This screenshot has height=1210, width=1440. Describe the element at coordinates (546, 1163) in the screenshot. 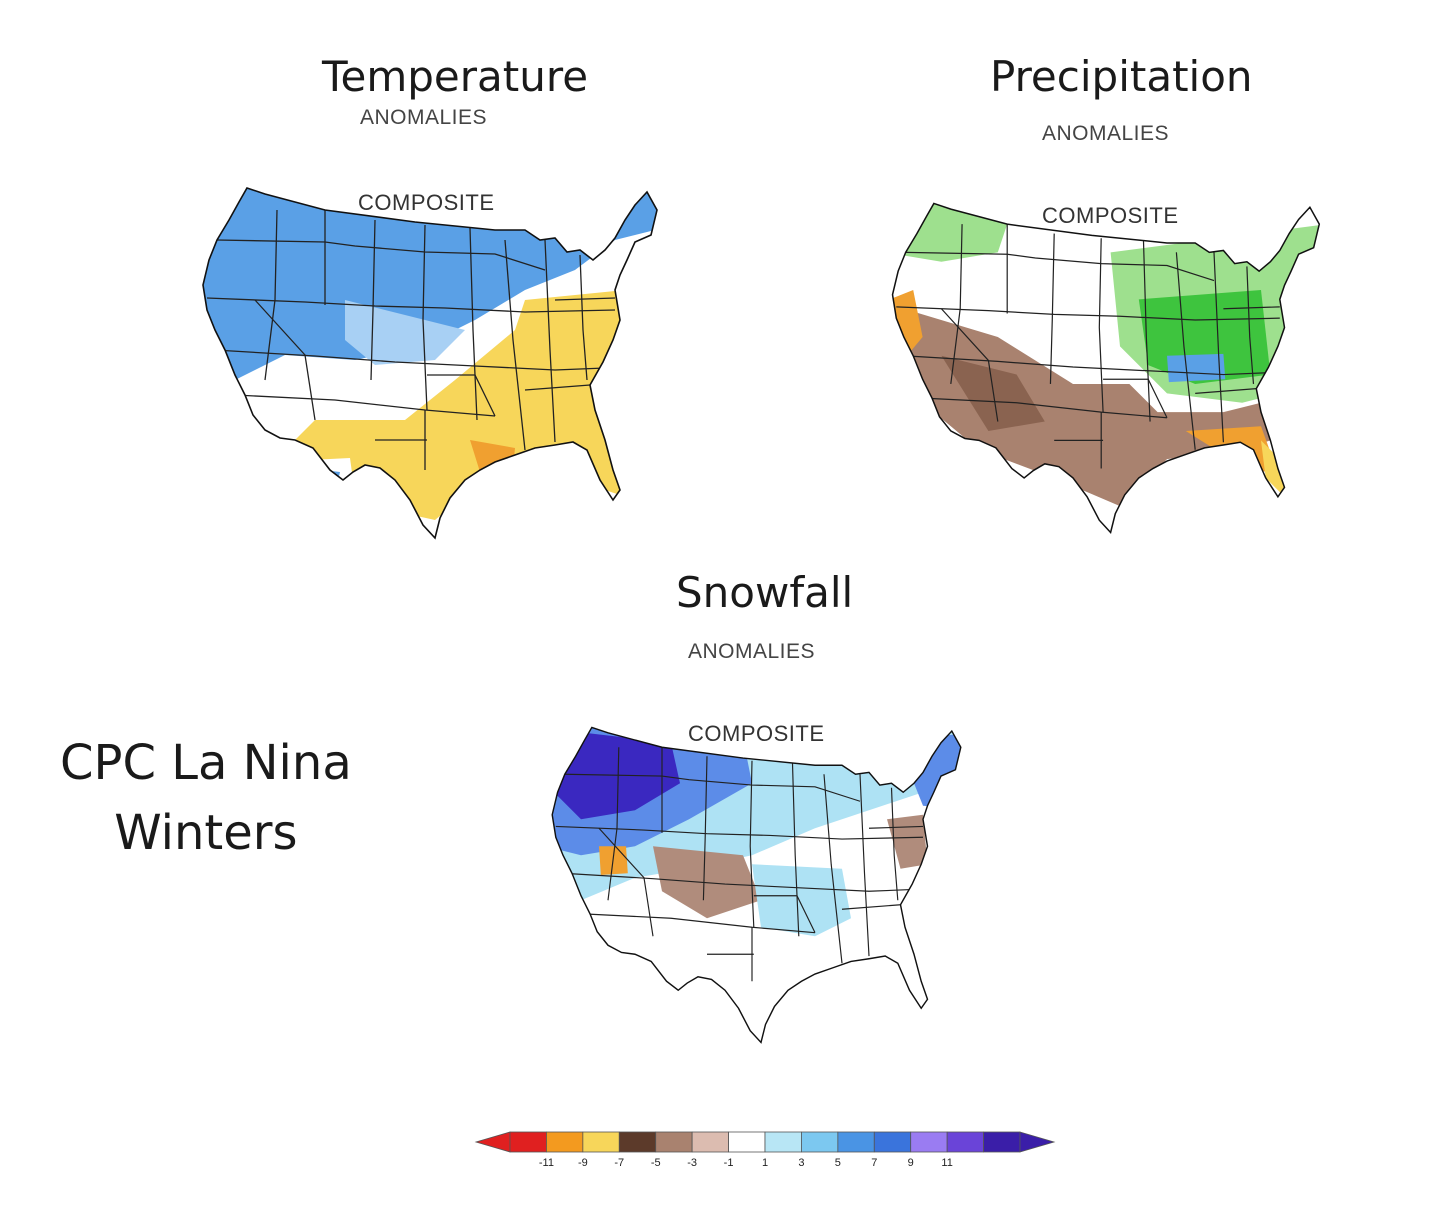

I see `legend-tick-label: -11` at that location.